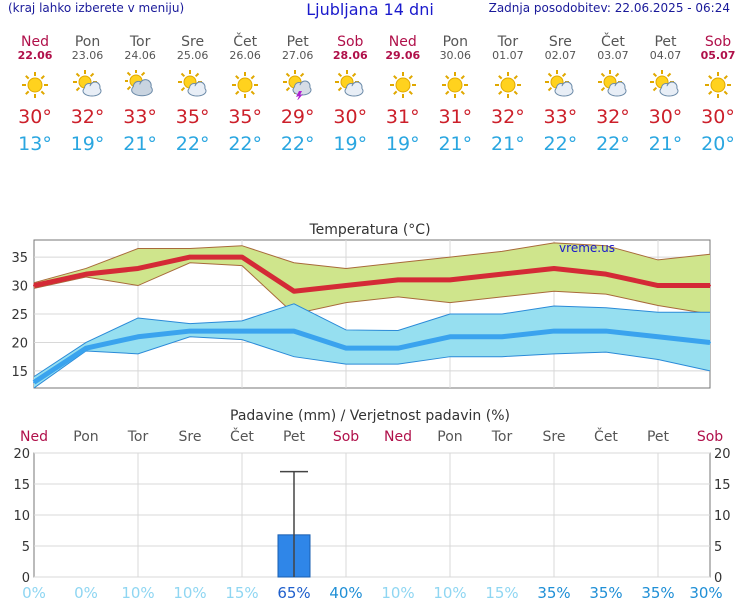  I want to click on watermark: vreme.us, so click(587, 248).